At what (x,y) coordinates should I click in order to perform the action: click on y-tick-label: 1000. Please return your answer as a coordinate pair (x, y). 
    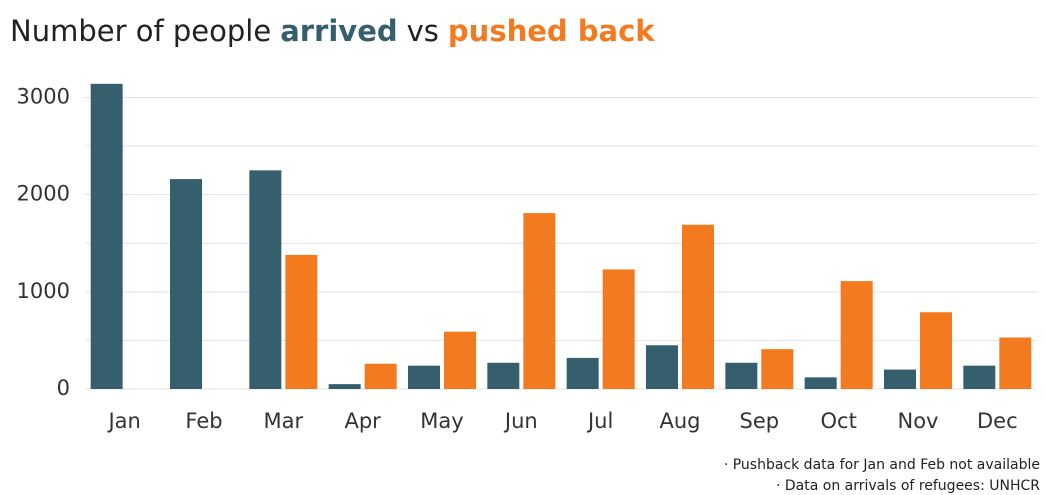
    Looking at the image, I should click on (43, 291).